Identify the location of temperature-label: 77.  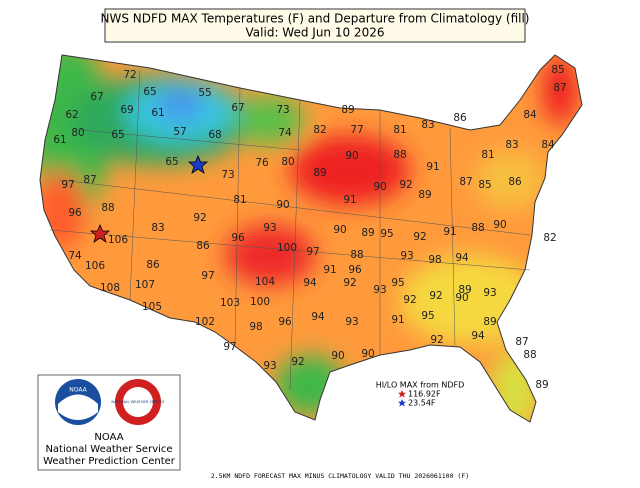
(356, 130).